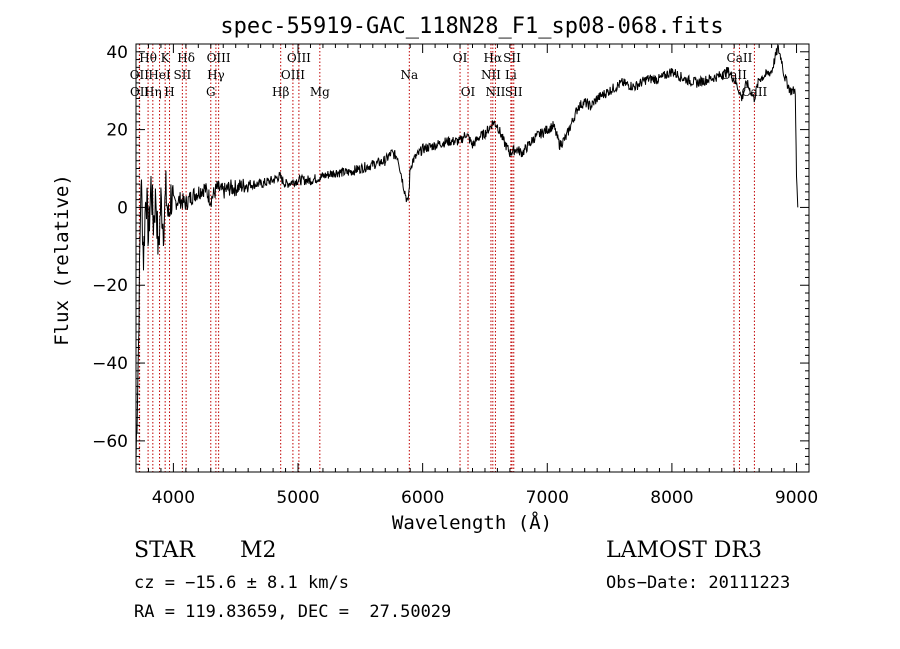 The width and height of the screenshot is (900, 649). What do you see at coordinates (117, 53) in the screenshot?
I see `y-tick-label: 40` at bounding box center [117, 53].